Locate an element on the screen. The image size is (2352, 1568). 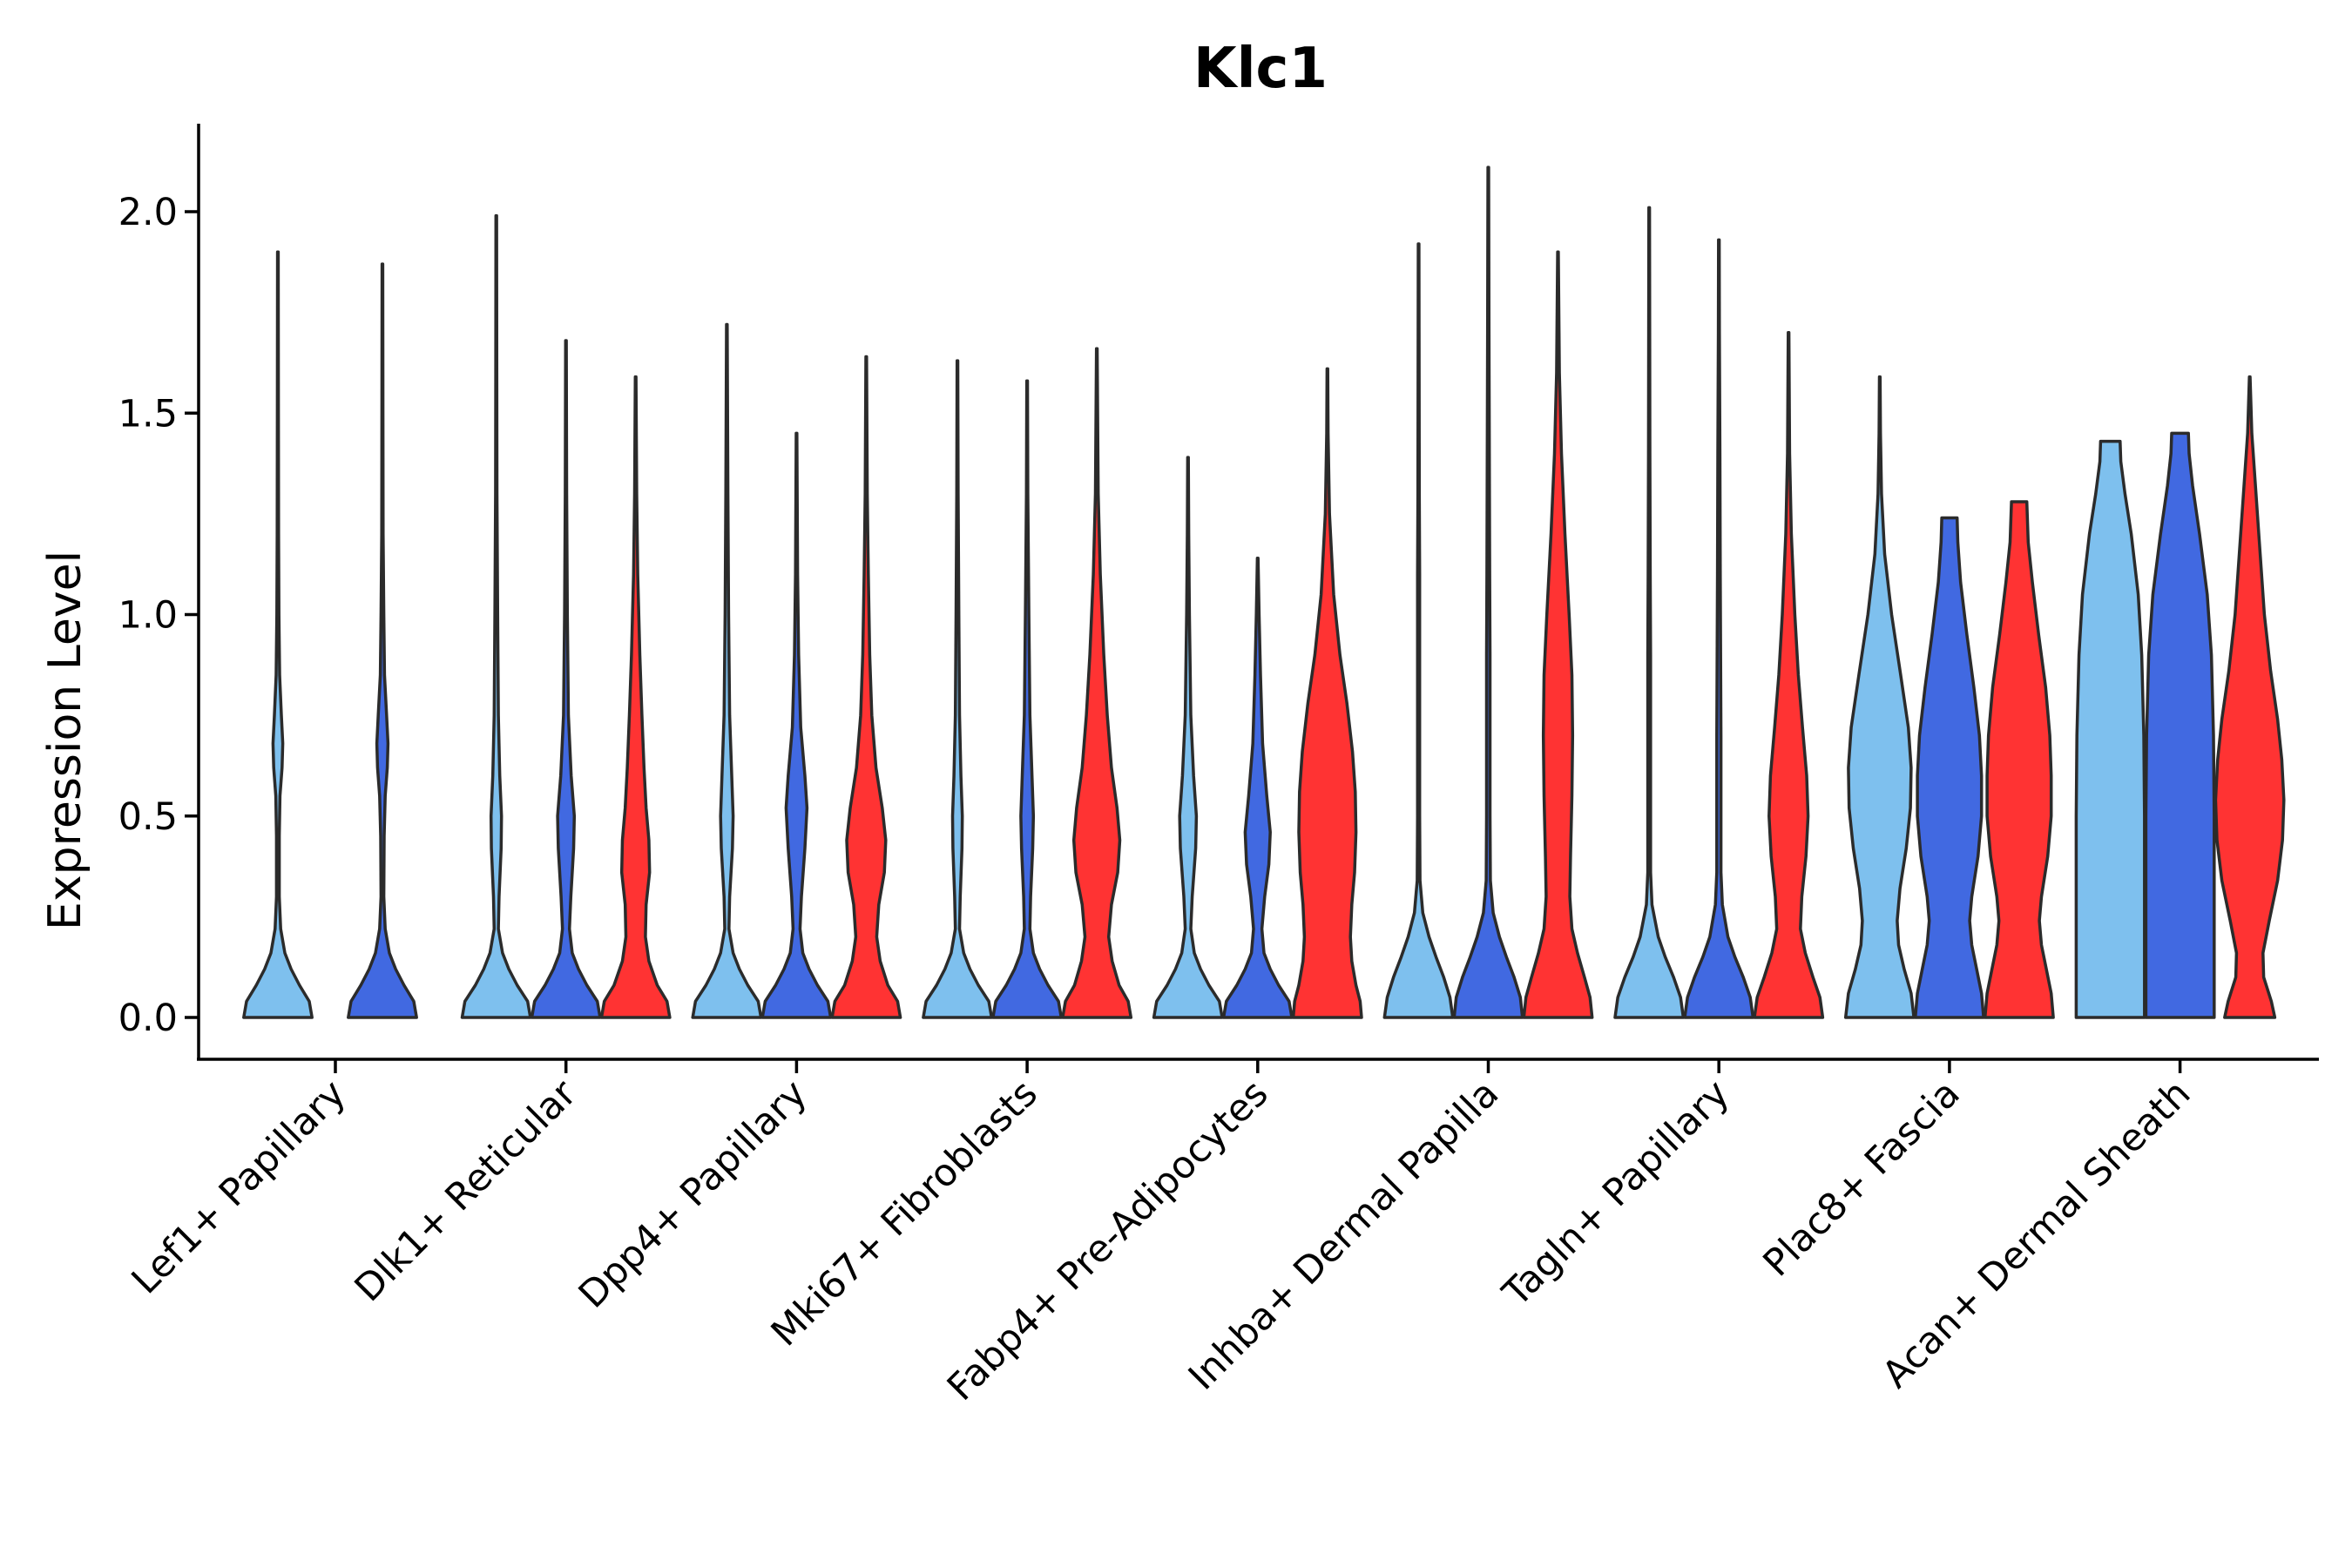
y-tick-label: 0.0 is located at coordinates (148, 1018).